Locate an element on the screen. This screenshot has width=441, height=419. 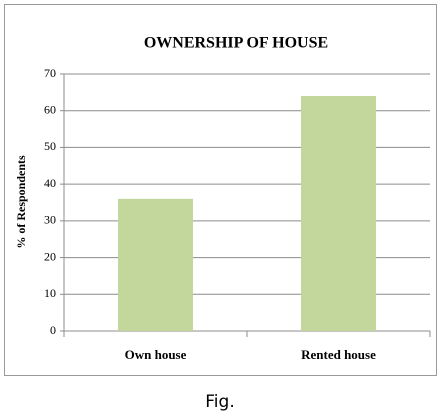
y-tick-label: 60 is located at coordinates (50, 109).